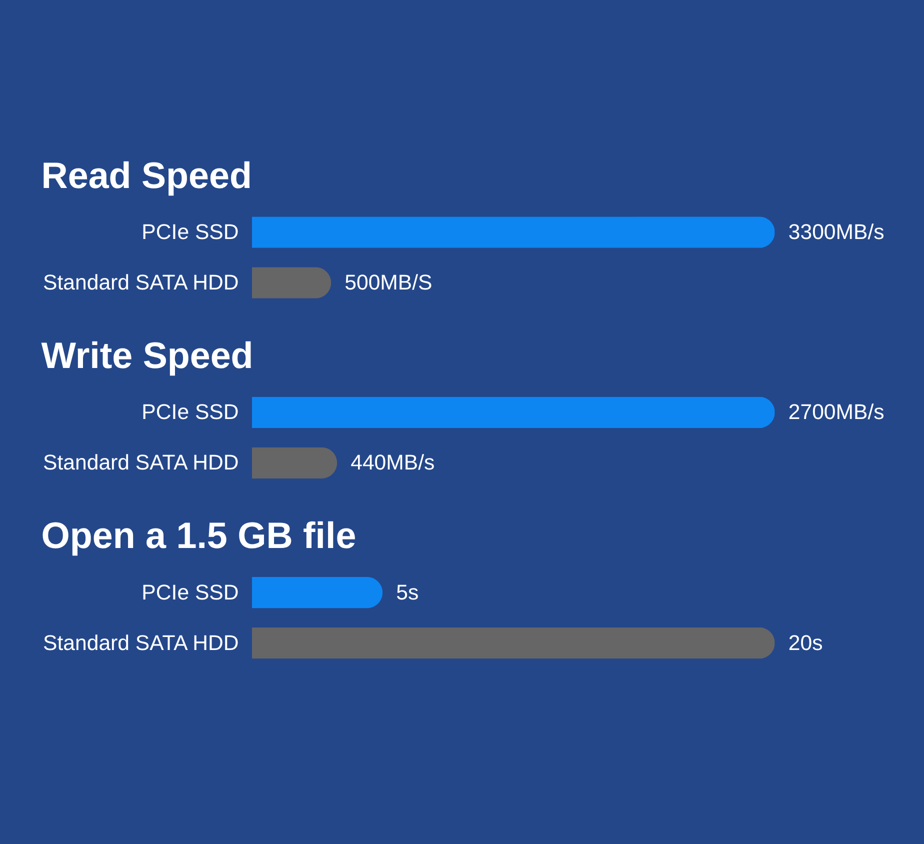  What do you see at coordinates (198, 535) in the screenshot?
I see `chart-title: Open a 1.5 GB file` at bounding box center [198, 535].